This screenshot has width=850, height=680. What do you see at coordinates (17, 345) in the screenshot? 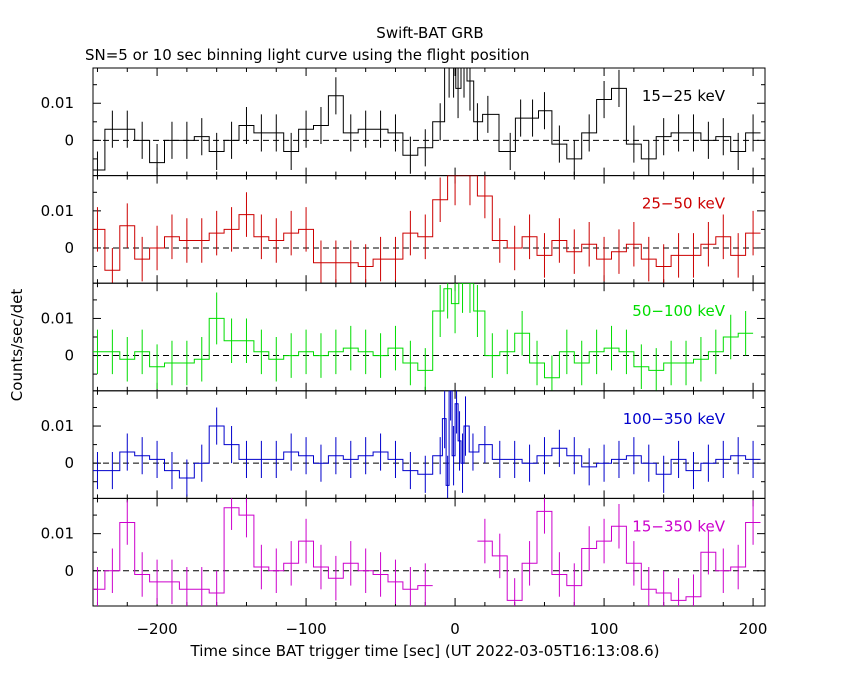
I see `y-axis-label: Counts/sec/det` at bounding box center [17, 345].